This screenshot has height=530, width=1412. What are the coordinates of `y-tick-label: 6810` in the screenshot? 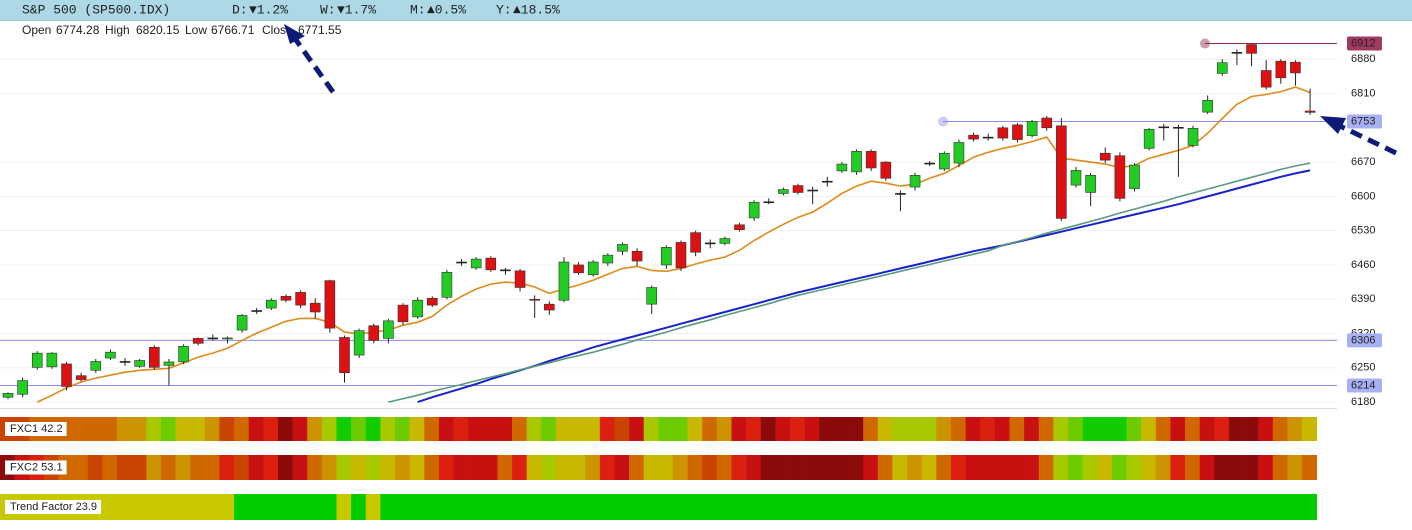 It's located at (1363, 93).